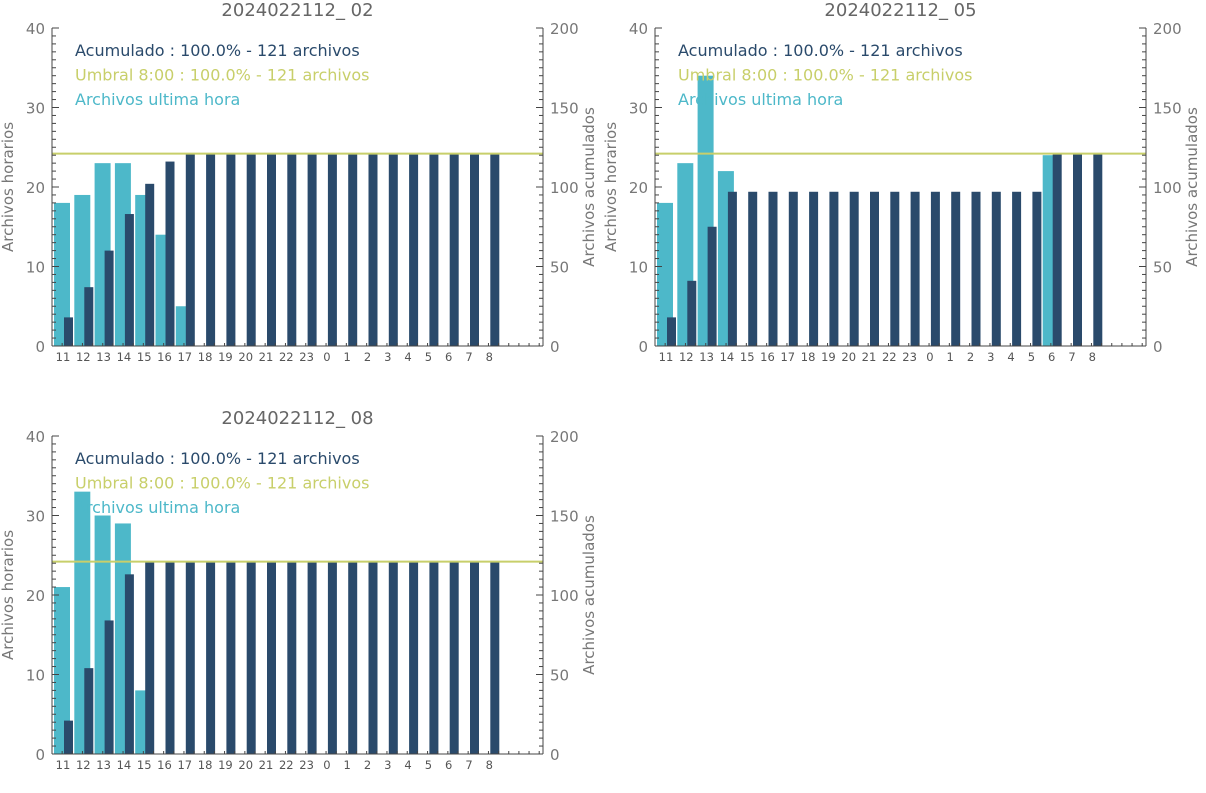 This screenshot has width=1206, height=793. Describe the element at coordinates (124, 357) in the screenshot. I see `x-tick-label: 14` at that location.